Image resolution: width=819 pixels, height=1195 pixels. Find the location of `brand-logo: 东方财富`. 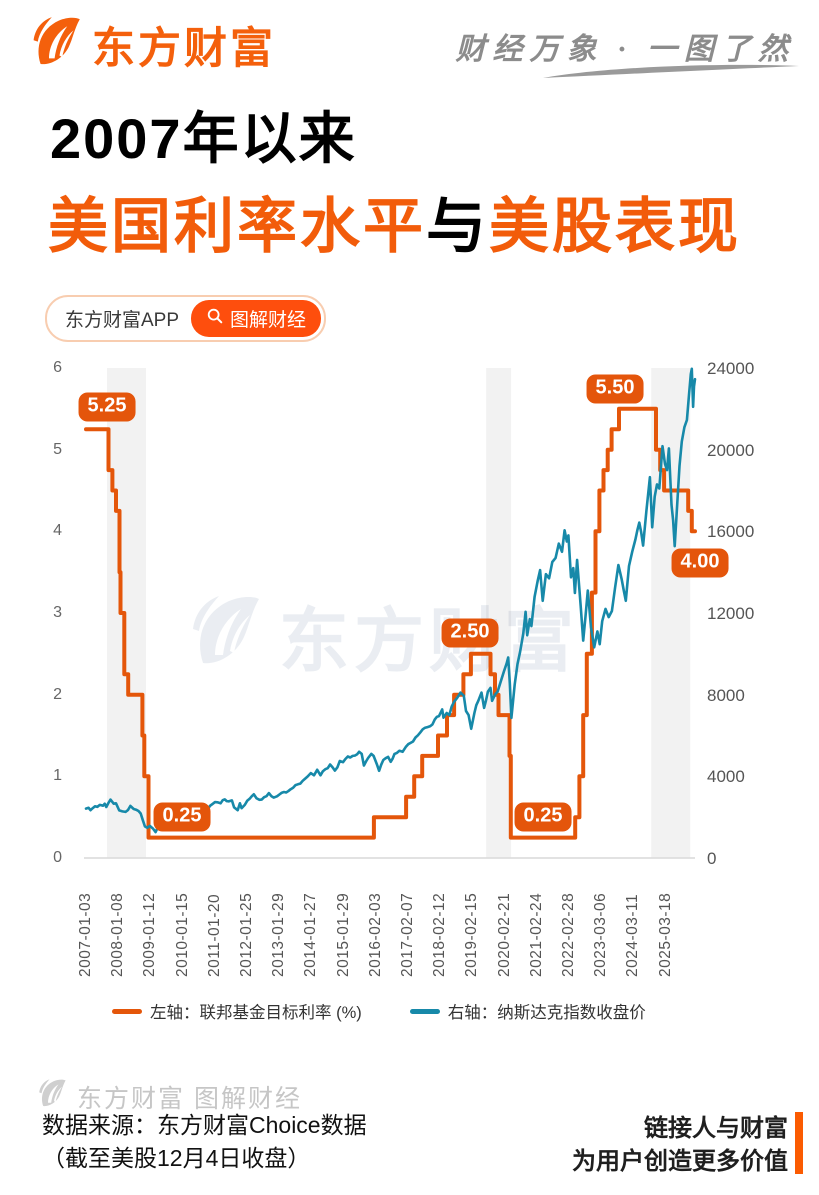

brand-logo: 东方财富 is located at coordinates (152, 45).